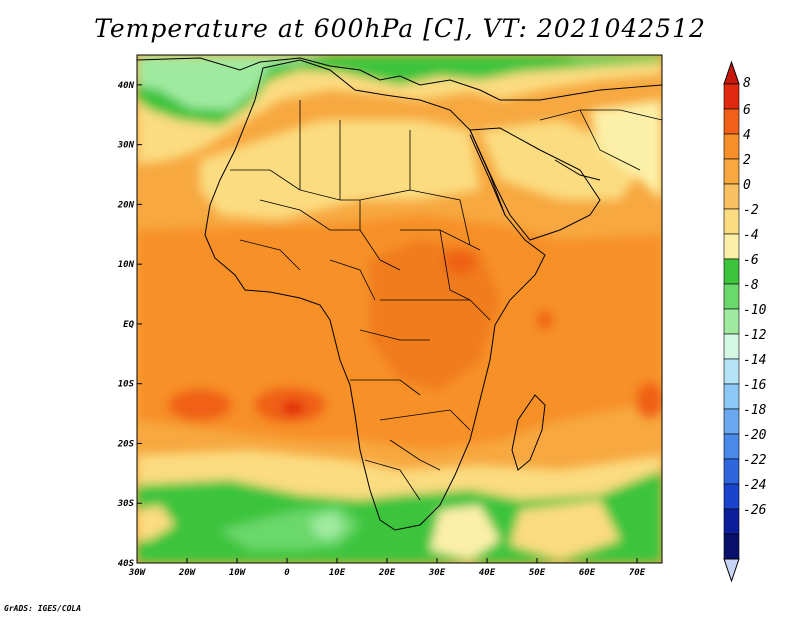 The height and width of the screenshot is (618, 800). I want to click on x-tick-label: 20E, so click(387, 573).